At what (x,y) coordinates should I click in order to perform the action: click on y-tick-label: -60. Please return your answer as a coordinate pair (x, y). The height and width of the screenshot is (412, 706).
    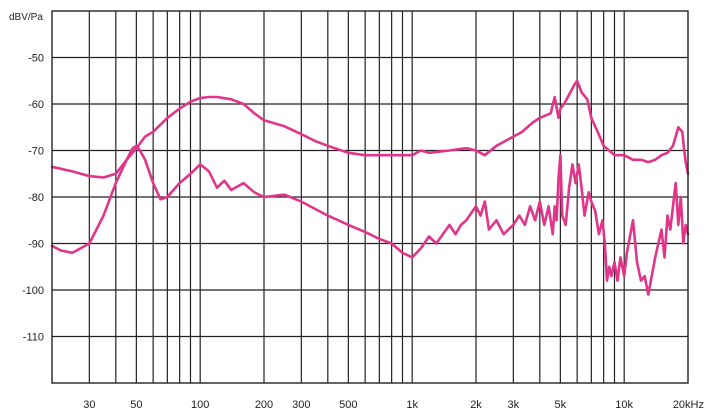
    Looking at the image, I should click on (36, 105).